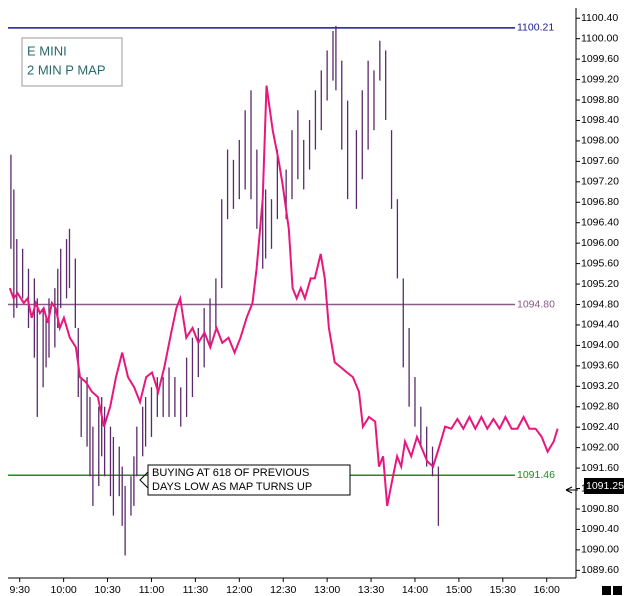 This screenshot has height=596, width=624. What do you see at coordinates (600, 468) in the screenshot?
I see `y-tick-label: 1091.60` at bounding box center [600, 468].